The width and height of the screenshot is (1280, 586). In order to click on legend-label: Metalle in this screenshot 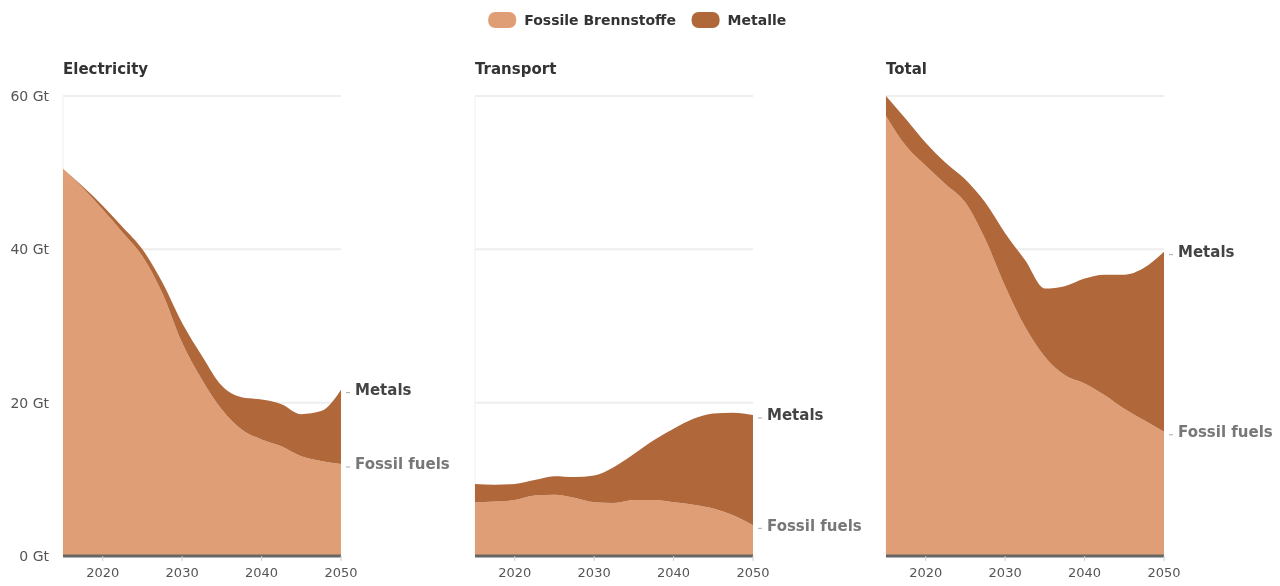, I will do `click(757, 19)`.